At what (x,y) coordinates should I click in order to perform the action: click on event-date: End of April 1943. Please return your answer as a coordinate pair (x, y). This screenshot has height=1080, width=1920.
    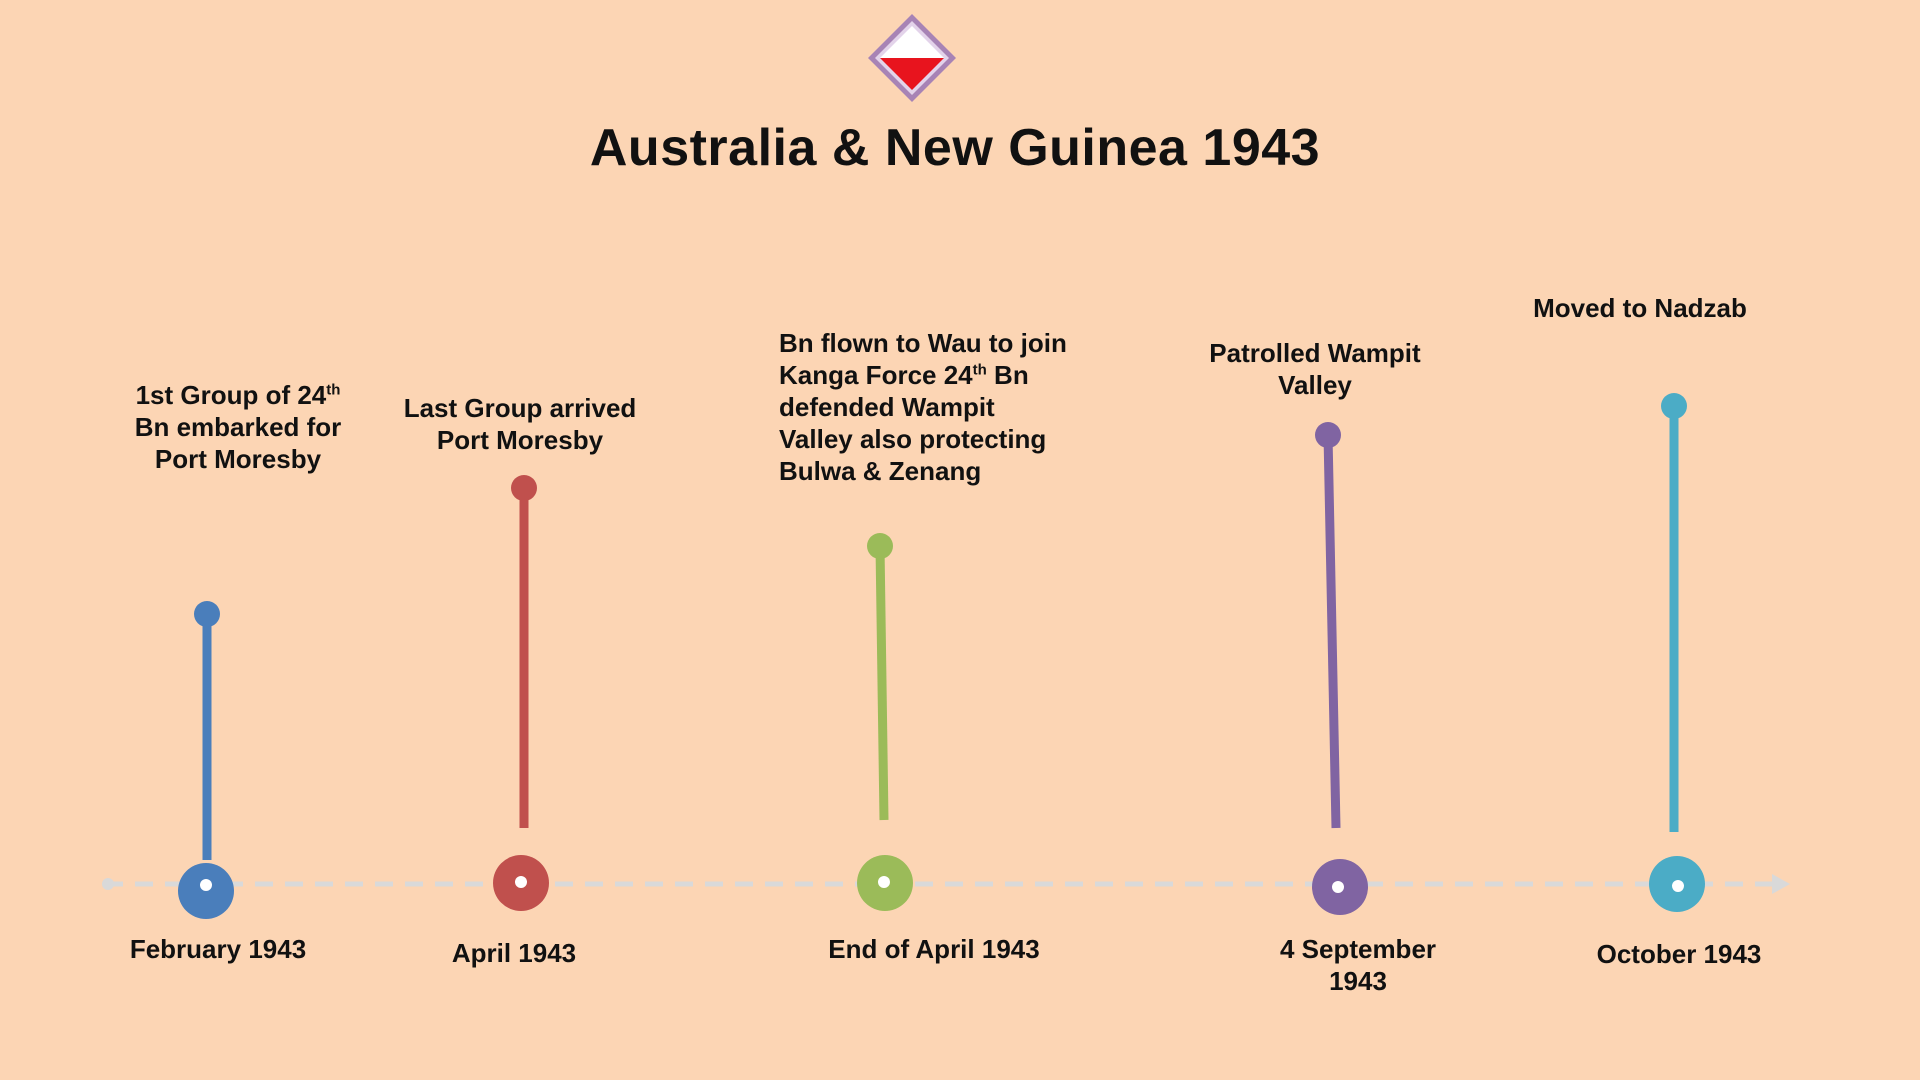
    Looking at the image, I should click on (934, 949).